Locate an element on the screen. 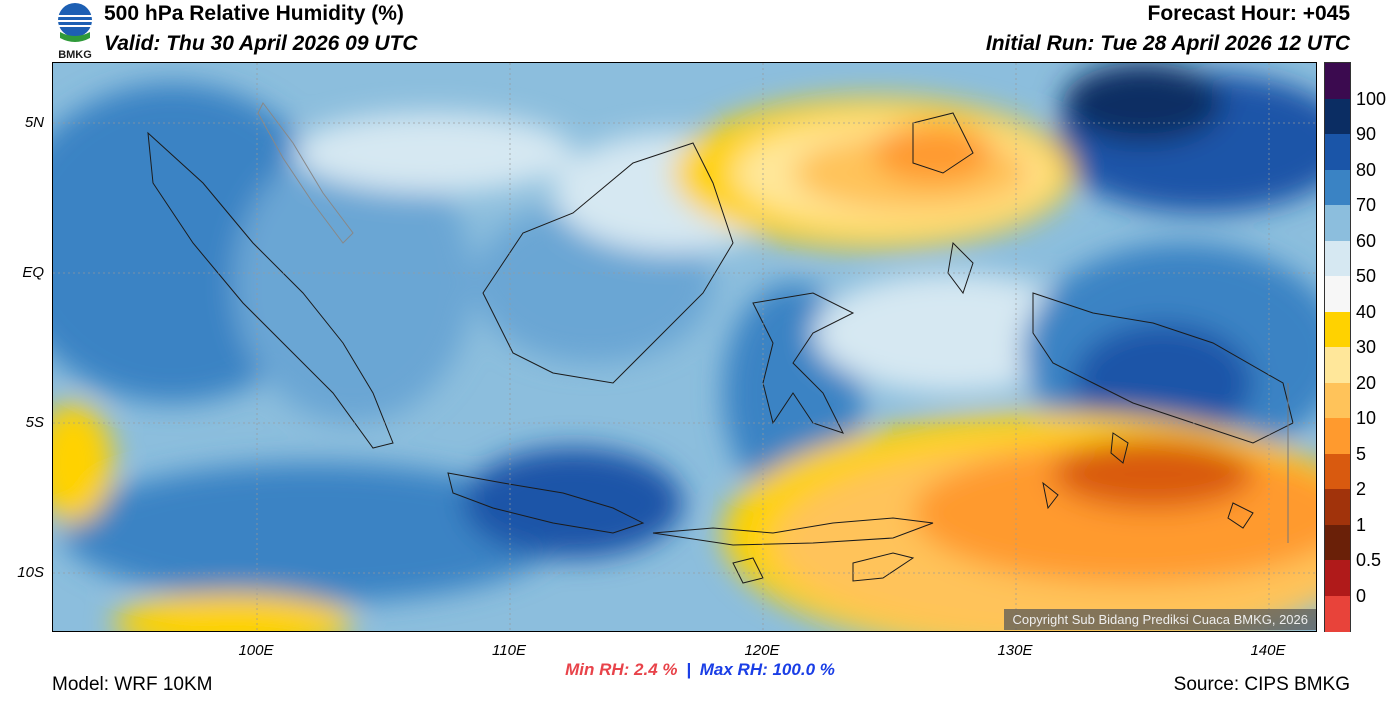 This screenshot has height=709, width=1400. colorbar is located at coordinates (1337, 347).